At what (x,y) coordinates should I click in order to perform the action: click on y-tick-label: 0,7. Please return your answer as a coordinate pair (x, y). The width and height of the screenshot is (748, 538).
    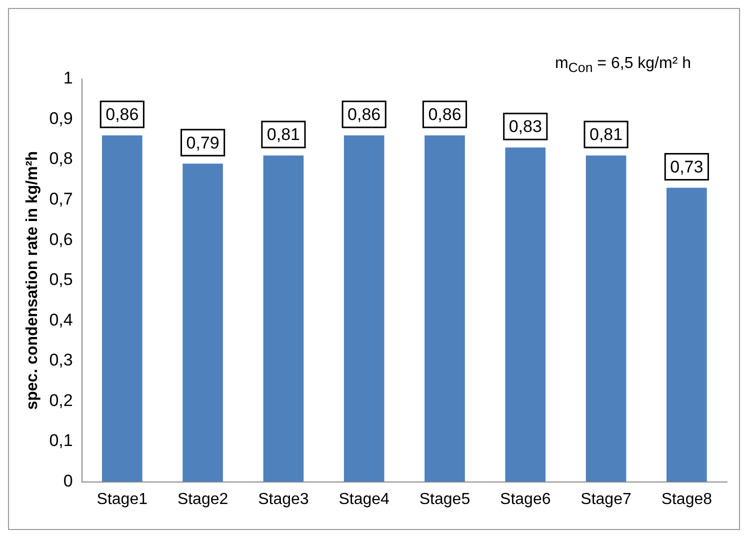
    Looking at the image, I should click on (61, 199).